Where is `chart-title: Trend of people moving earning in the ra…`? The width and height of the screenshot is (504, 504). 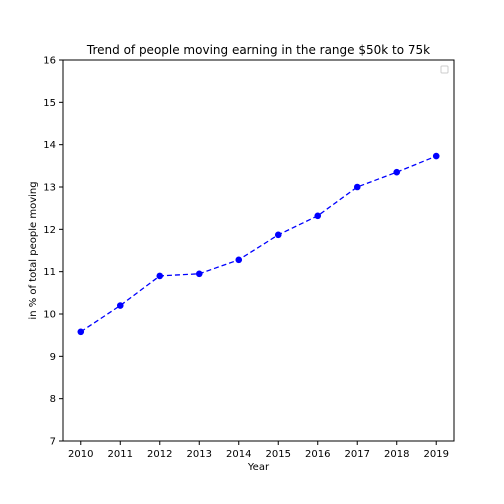 chart-title: Trend of people moving earning in the ra… is located at coordinates (258, 50).